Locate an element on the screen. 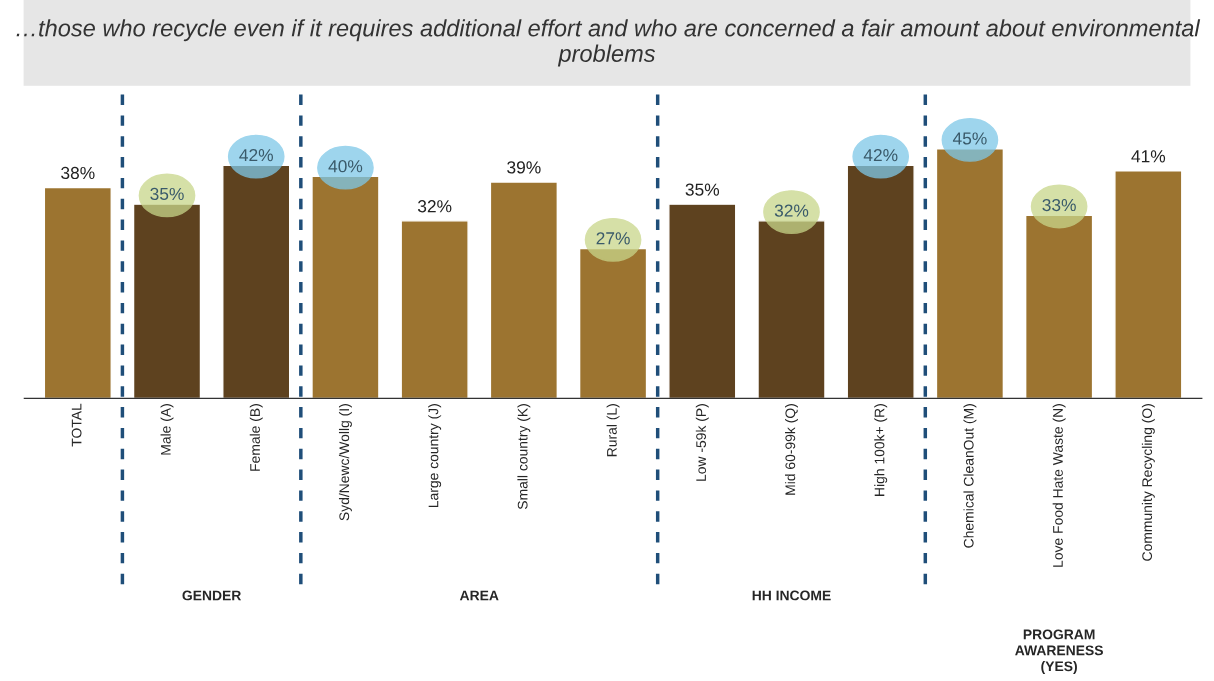 The image size is (1214, 681). x-tick-label: Low -59k (P) is located at coordinates (702, 442).